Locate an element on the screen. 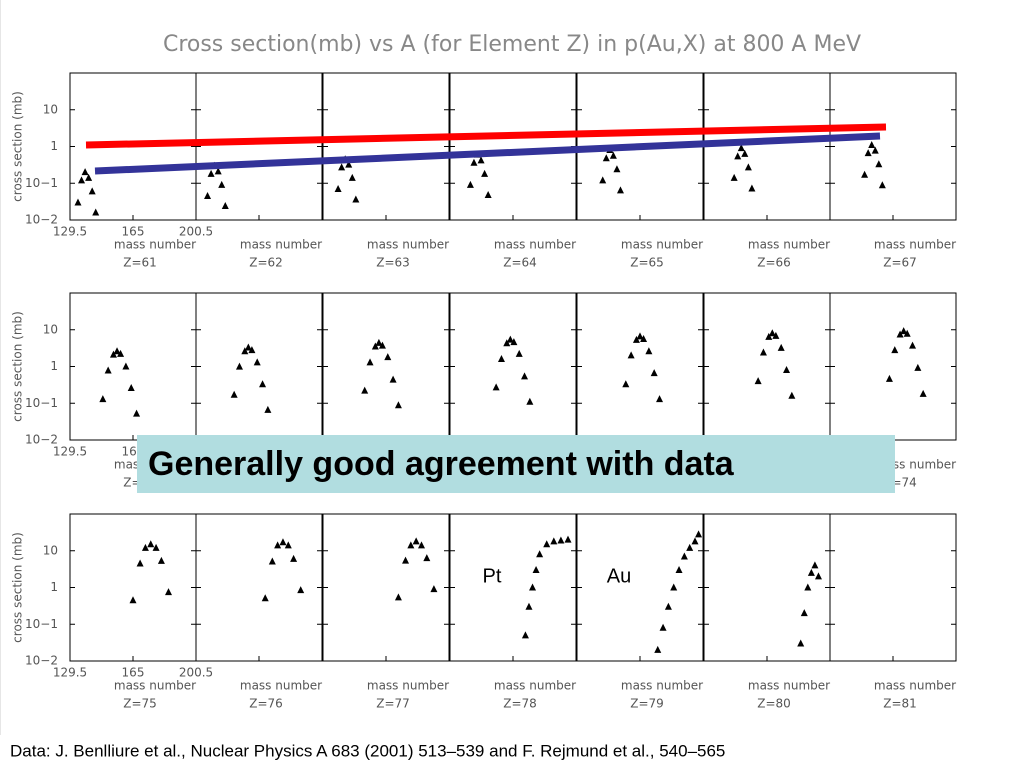  panel-label: Z=66 is located at coordinates (774, 263).